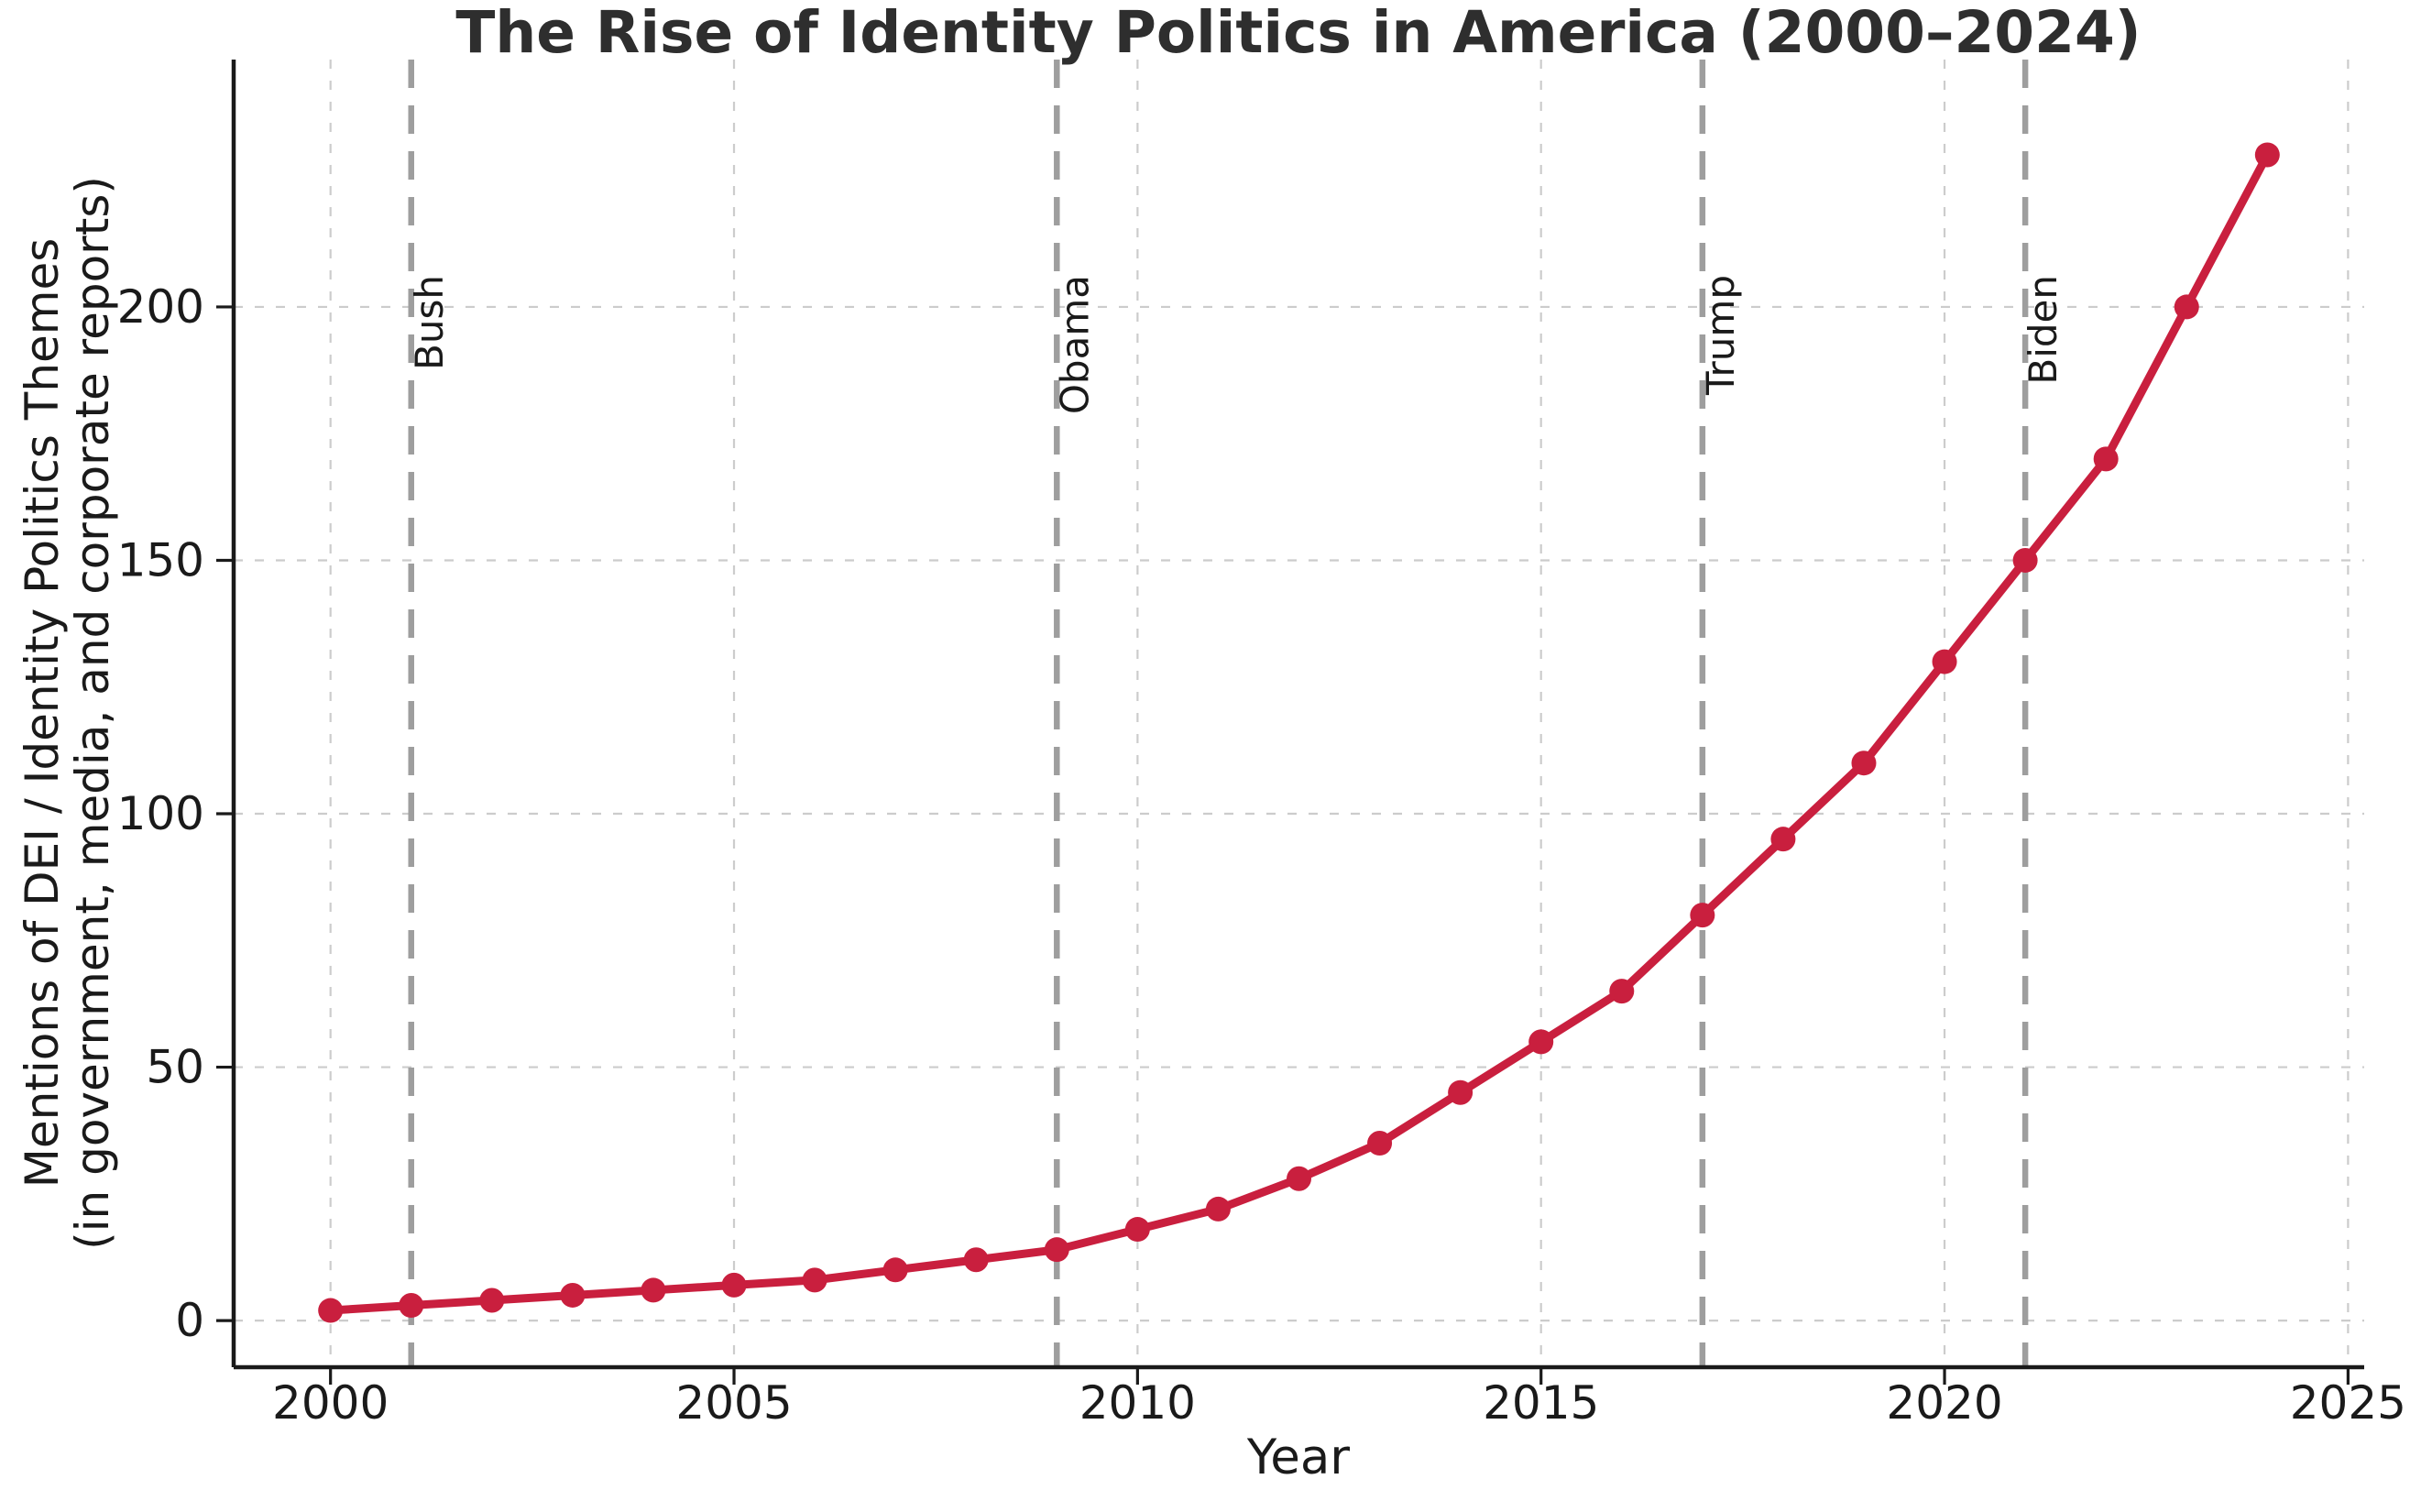 The width and height of the screenshot is (2432, 1512). I want to click on y-axis-ticks: 0 50 100 150 200, so click(175, 813).